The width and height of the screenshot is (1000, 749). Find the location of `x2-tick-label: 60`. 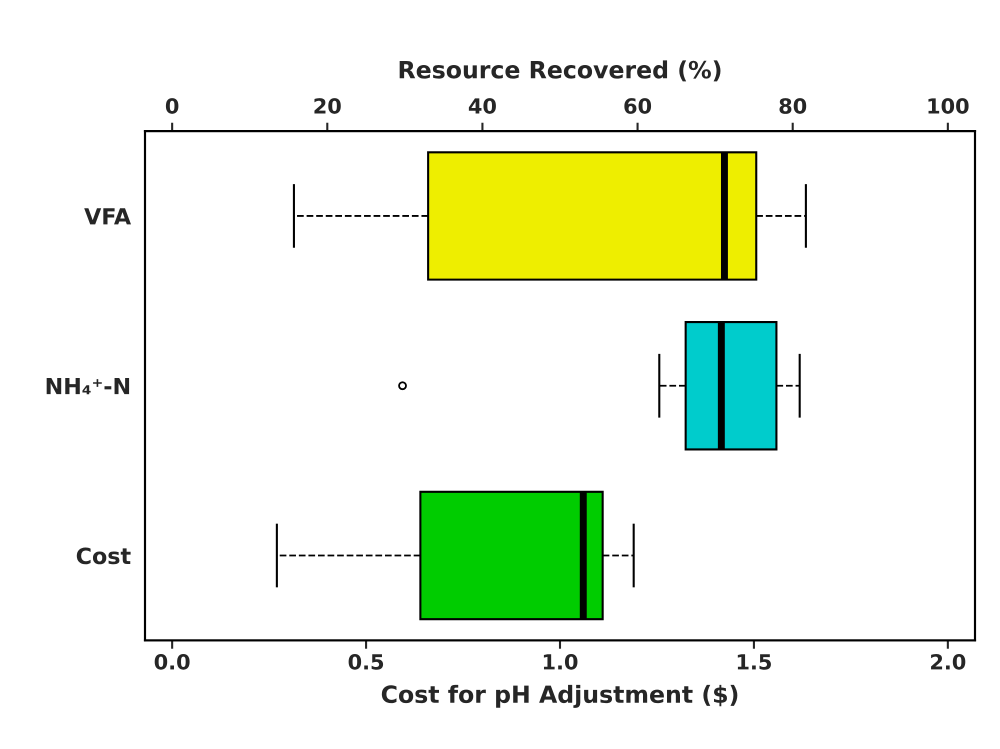

x2-tick-label: 60 is located at coordinates (638, 106).